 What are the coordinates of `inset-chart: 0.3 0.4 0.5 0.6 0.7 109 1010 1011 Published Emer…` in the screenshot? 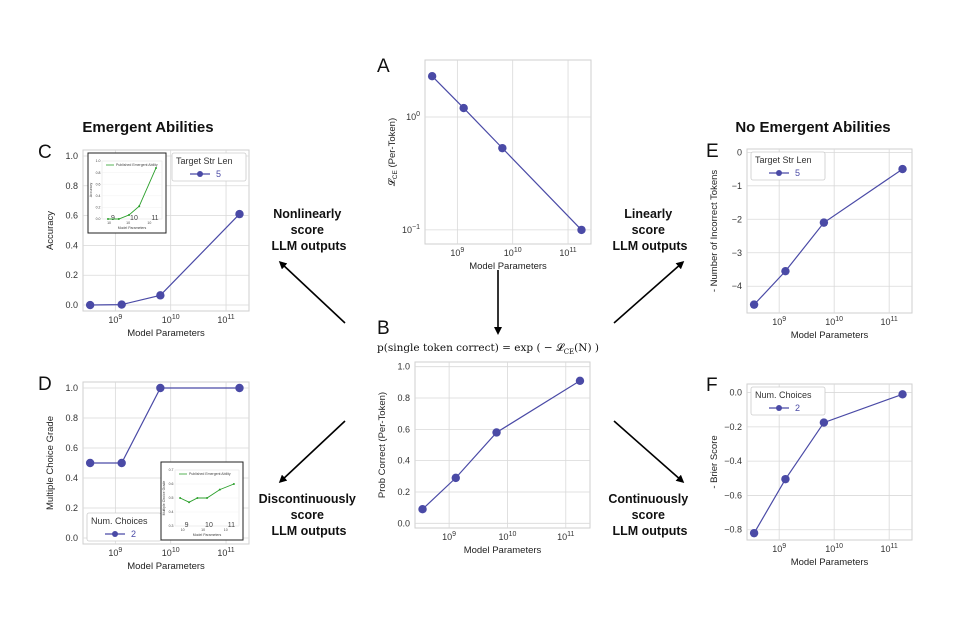 It's located at (202, 501).